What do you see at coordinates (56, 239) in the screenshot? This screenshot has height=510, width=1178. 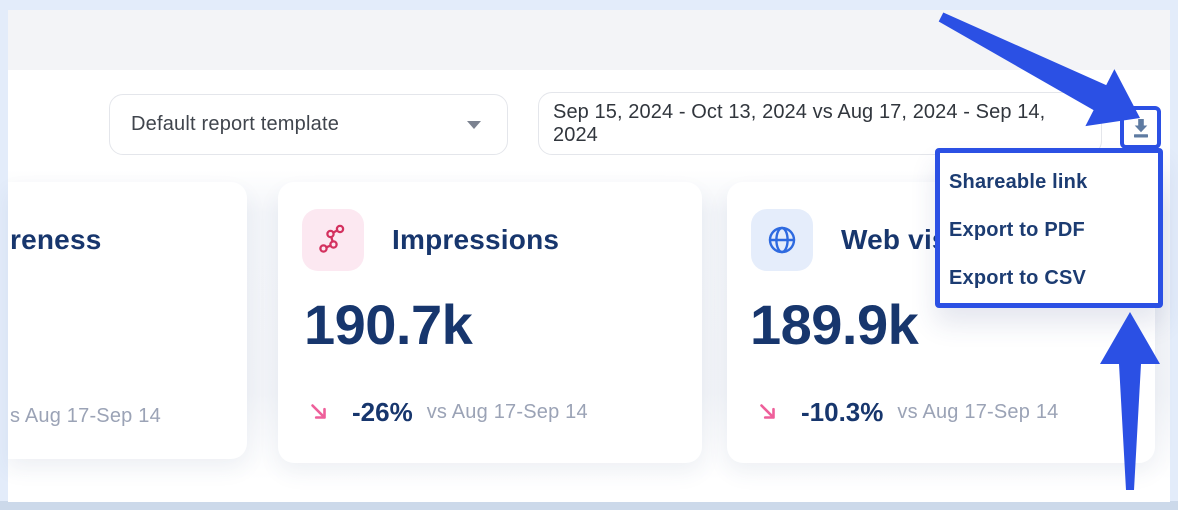 I see `card-title: reness` at bounding box center [56, 239].